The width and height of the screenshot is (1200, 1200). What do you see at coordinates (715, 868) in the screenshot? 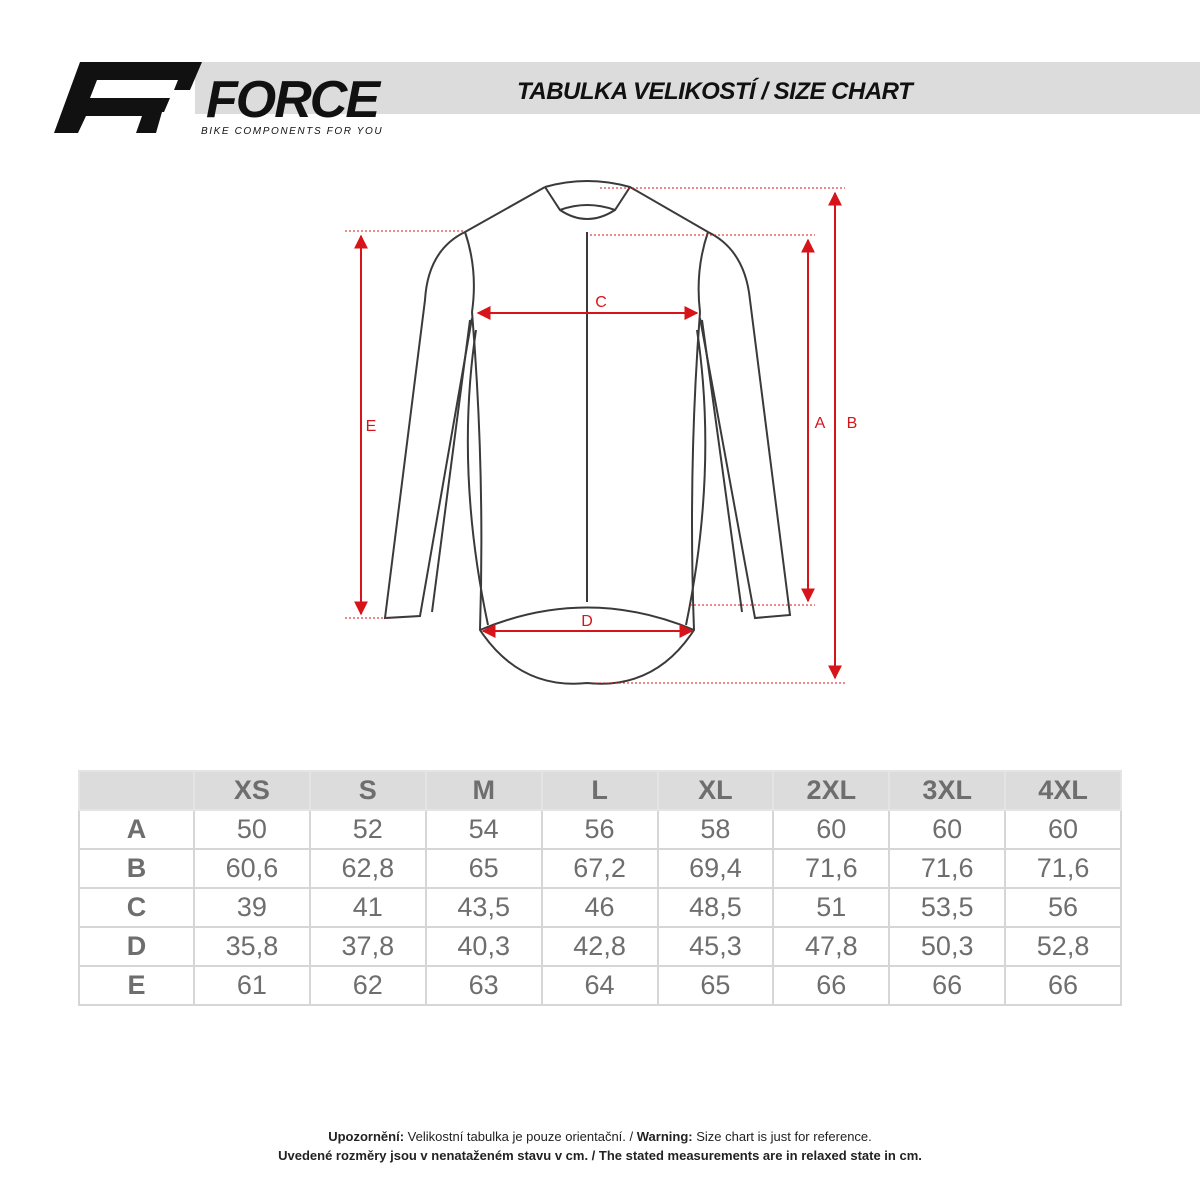
I see `table-cell: 69,4` at bounding box center [715, 868].